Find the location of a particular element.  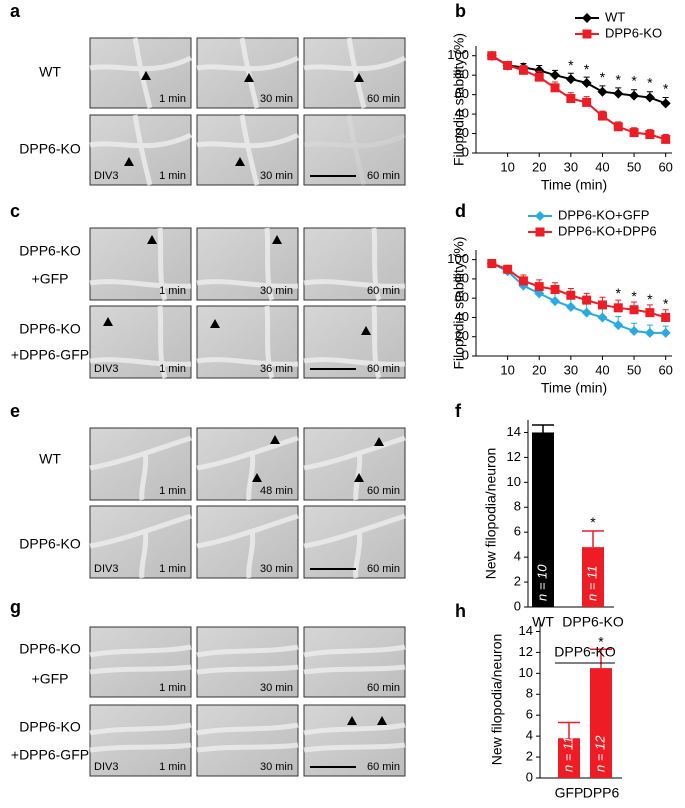

x-tick-label: 20 is located at coordinates (539, 166).